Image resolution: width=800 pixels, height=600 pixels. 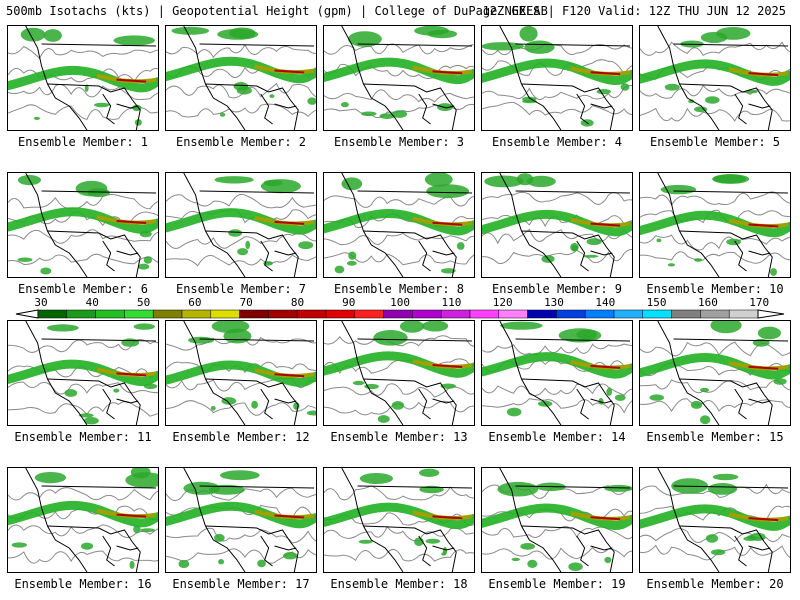 What do you see at coordinates (656, 302) in the screenshot?
I see `colorbar-tick-label: 150` at bounding box center [656, 302].